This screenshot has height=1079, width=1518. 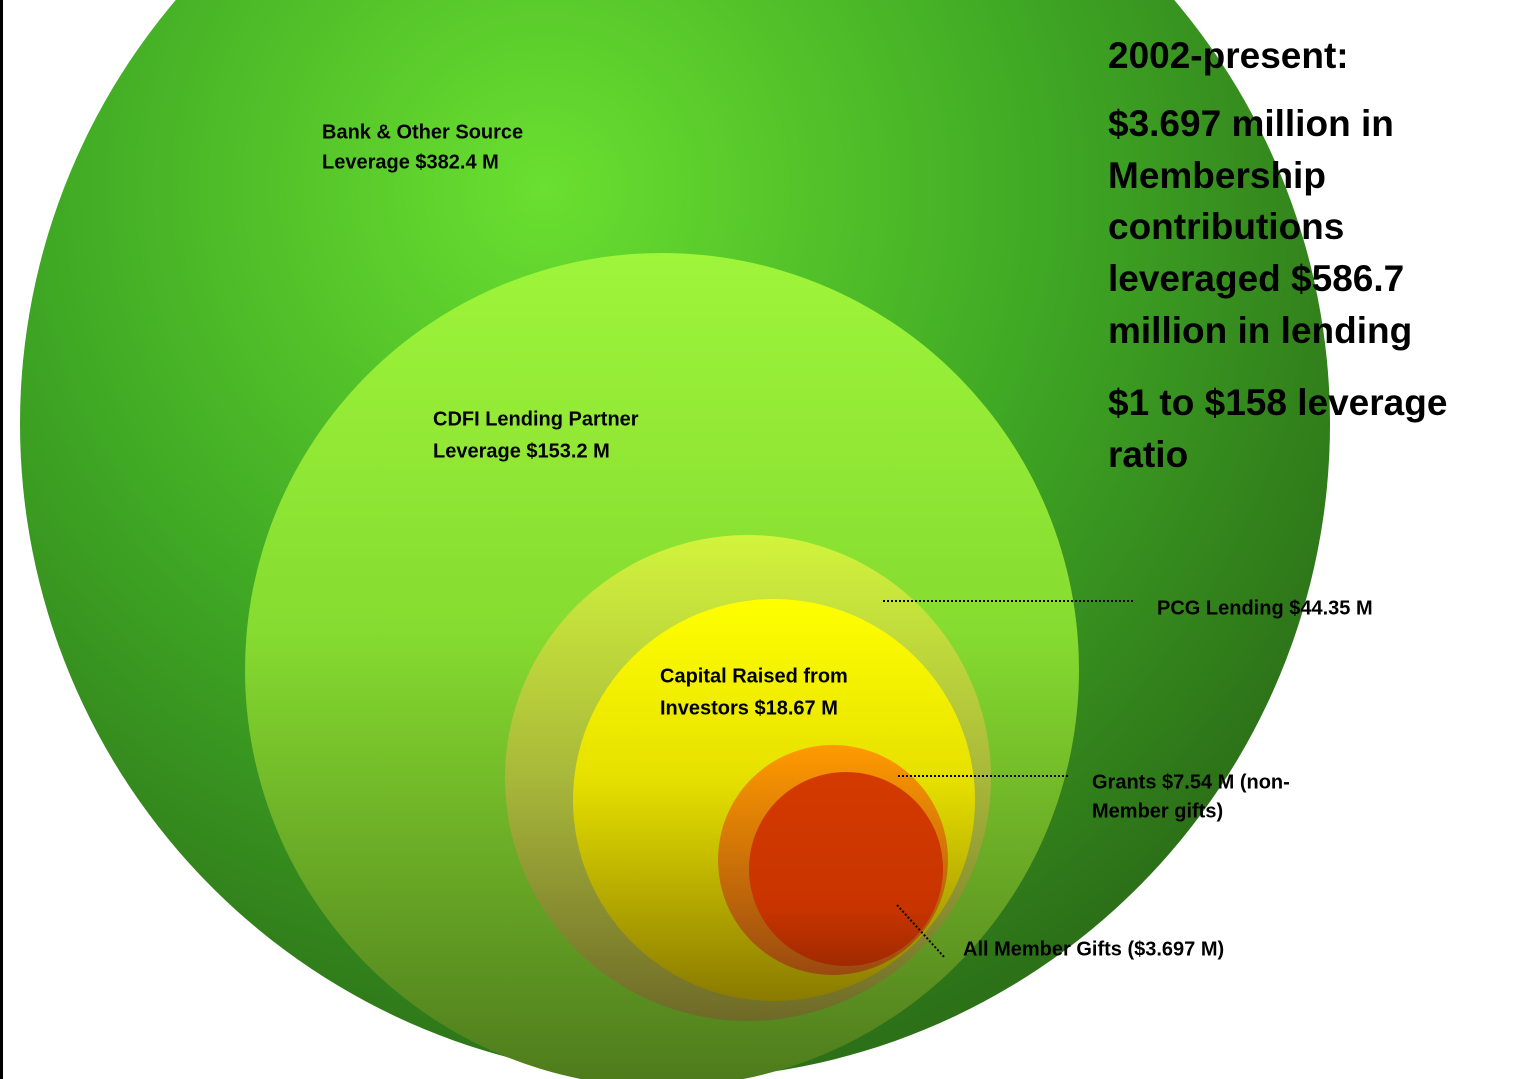 I want to click on circle-label: Leverage $153.2 M, so click(x=521, y=451).